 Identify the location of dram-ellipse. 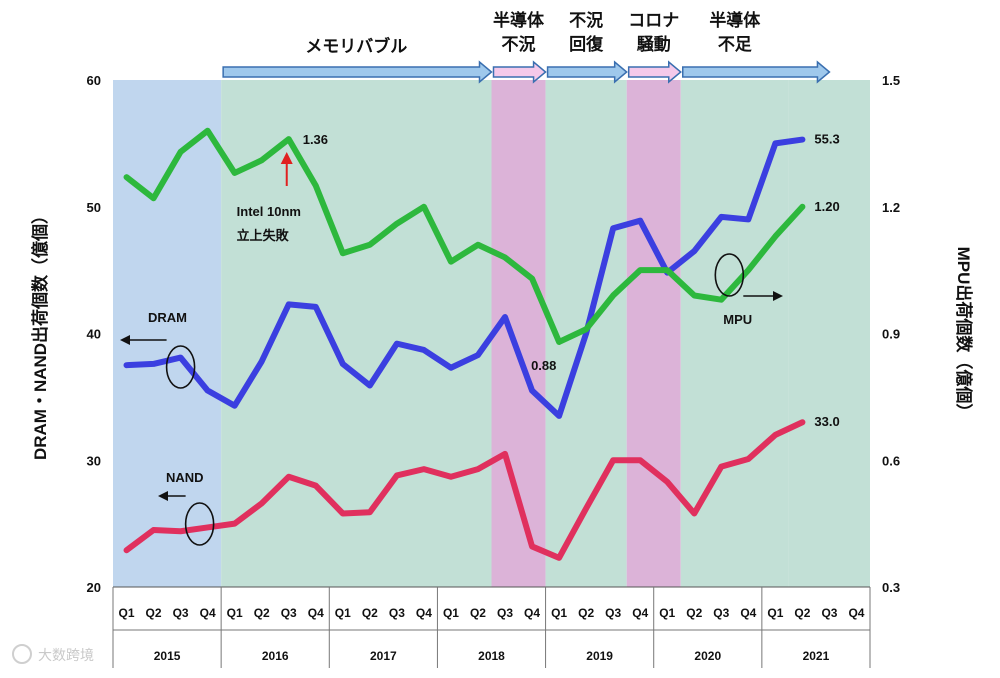
(180, 367).